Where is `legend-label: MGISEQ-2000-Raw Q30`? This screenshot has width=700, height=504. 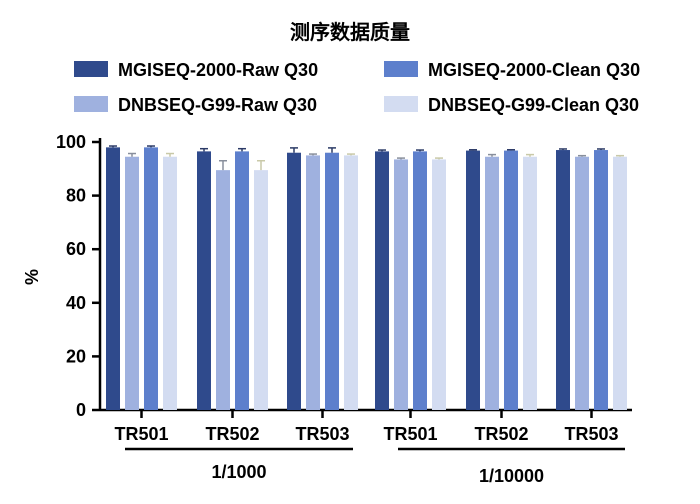
legend-label: MGISEQ-2000-Raw Q30 is located at coordinates (218, 70).